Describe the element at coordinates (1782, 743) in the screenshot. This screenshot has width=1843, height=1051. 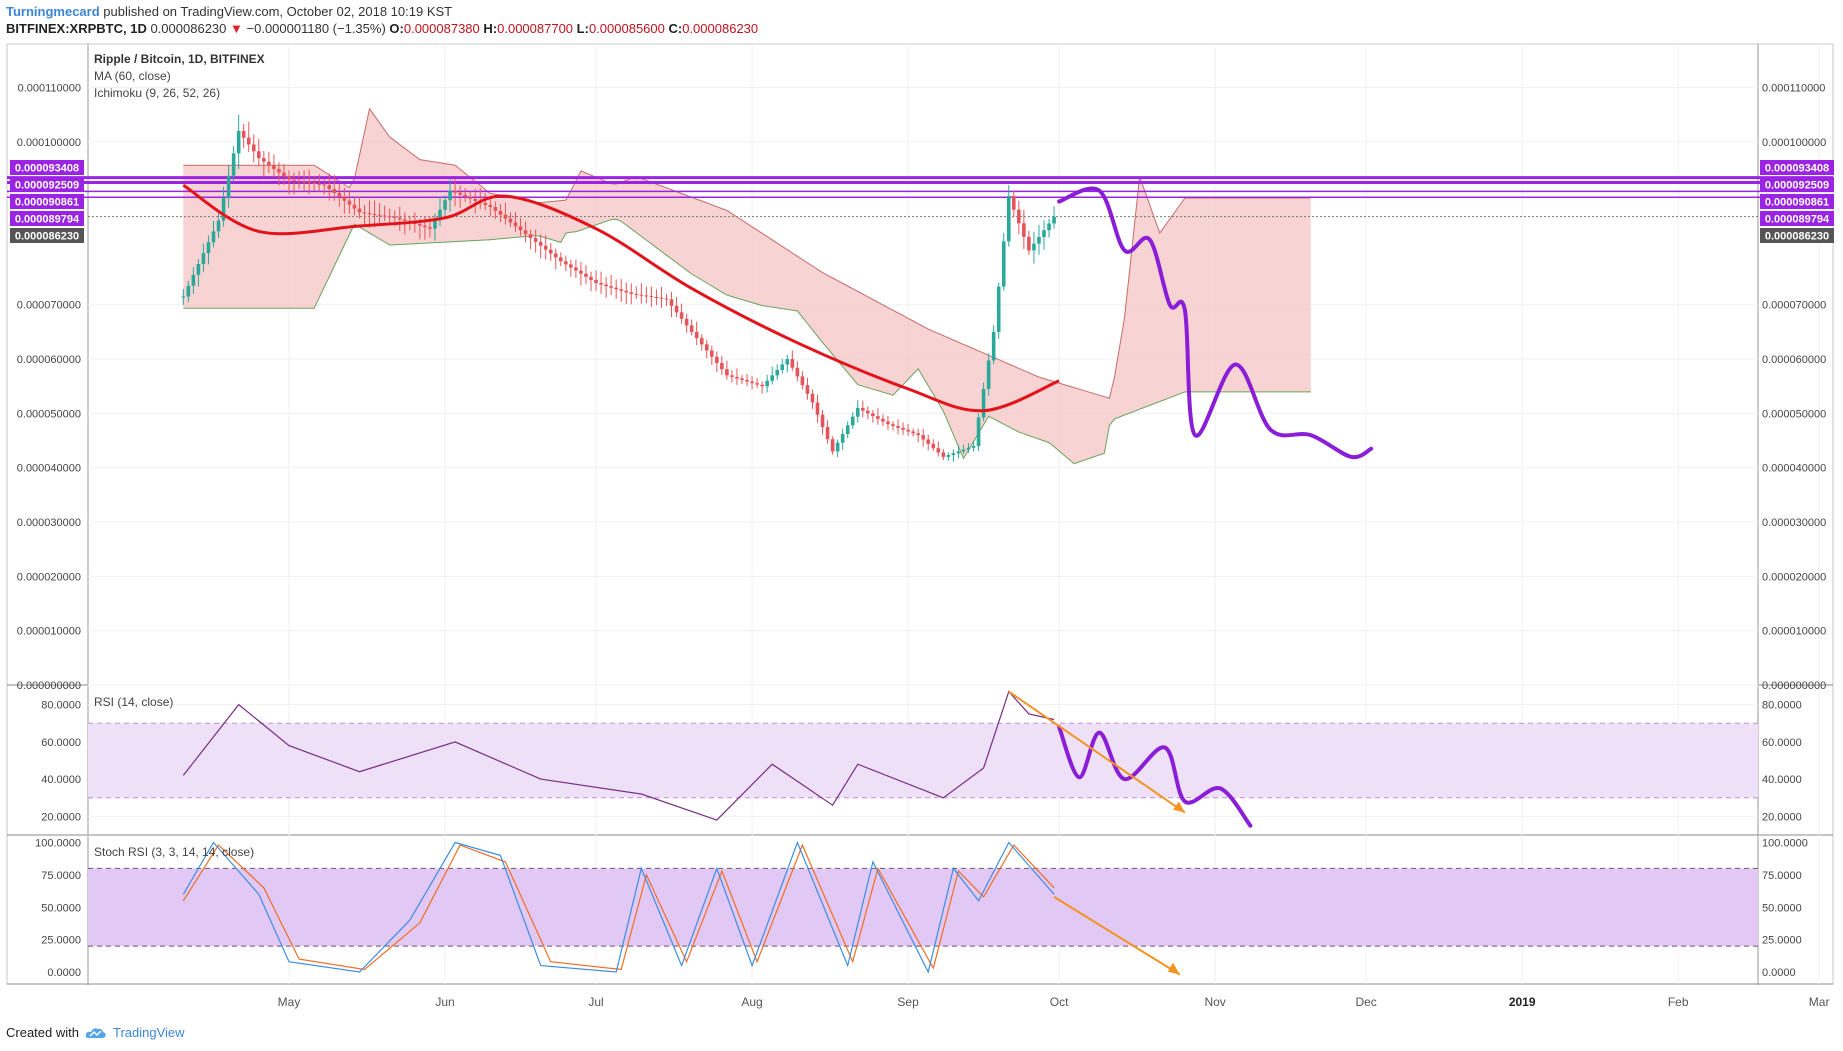
I see `rsi-y-tick-label-right: 60.0000` at that location.